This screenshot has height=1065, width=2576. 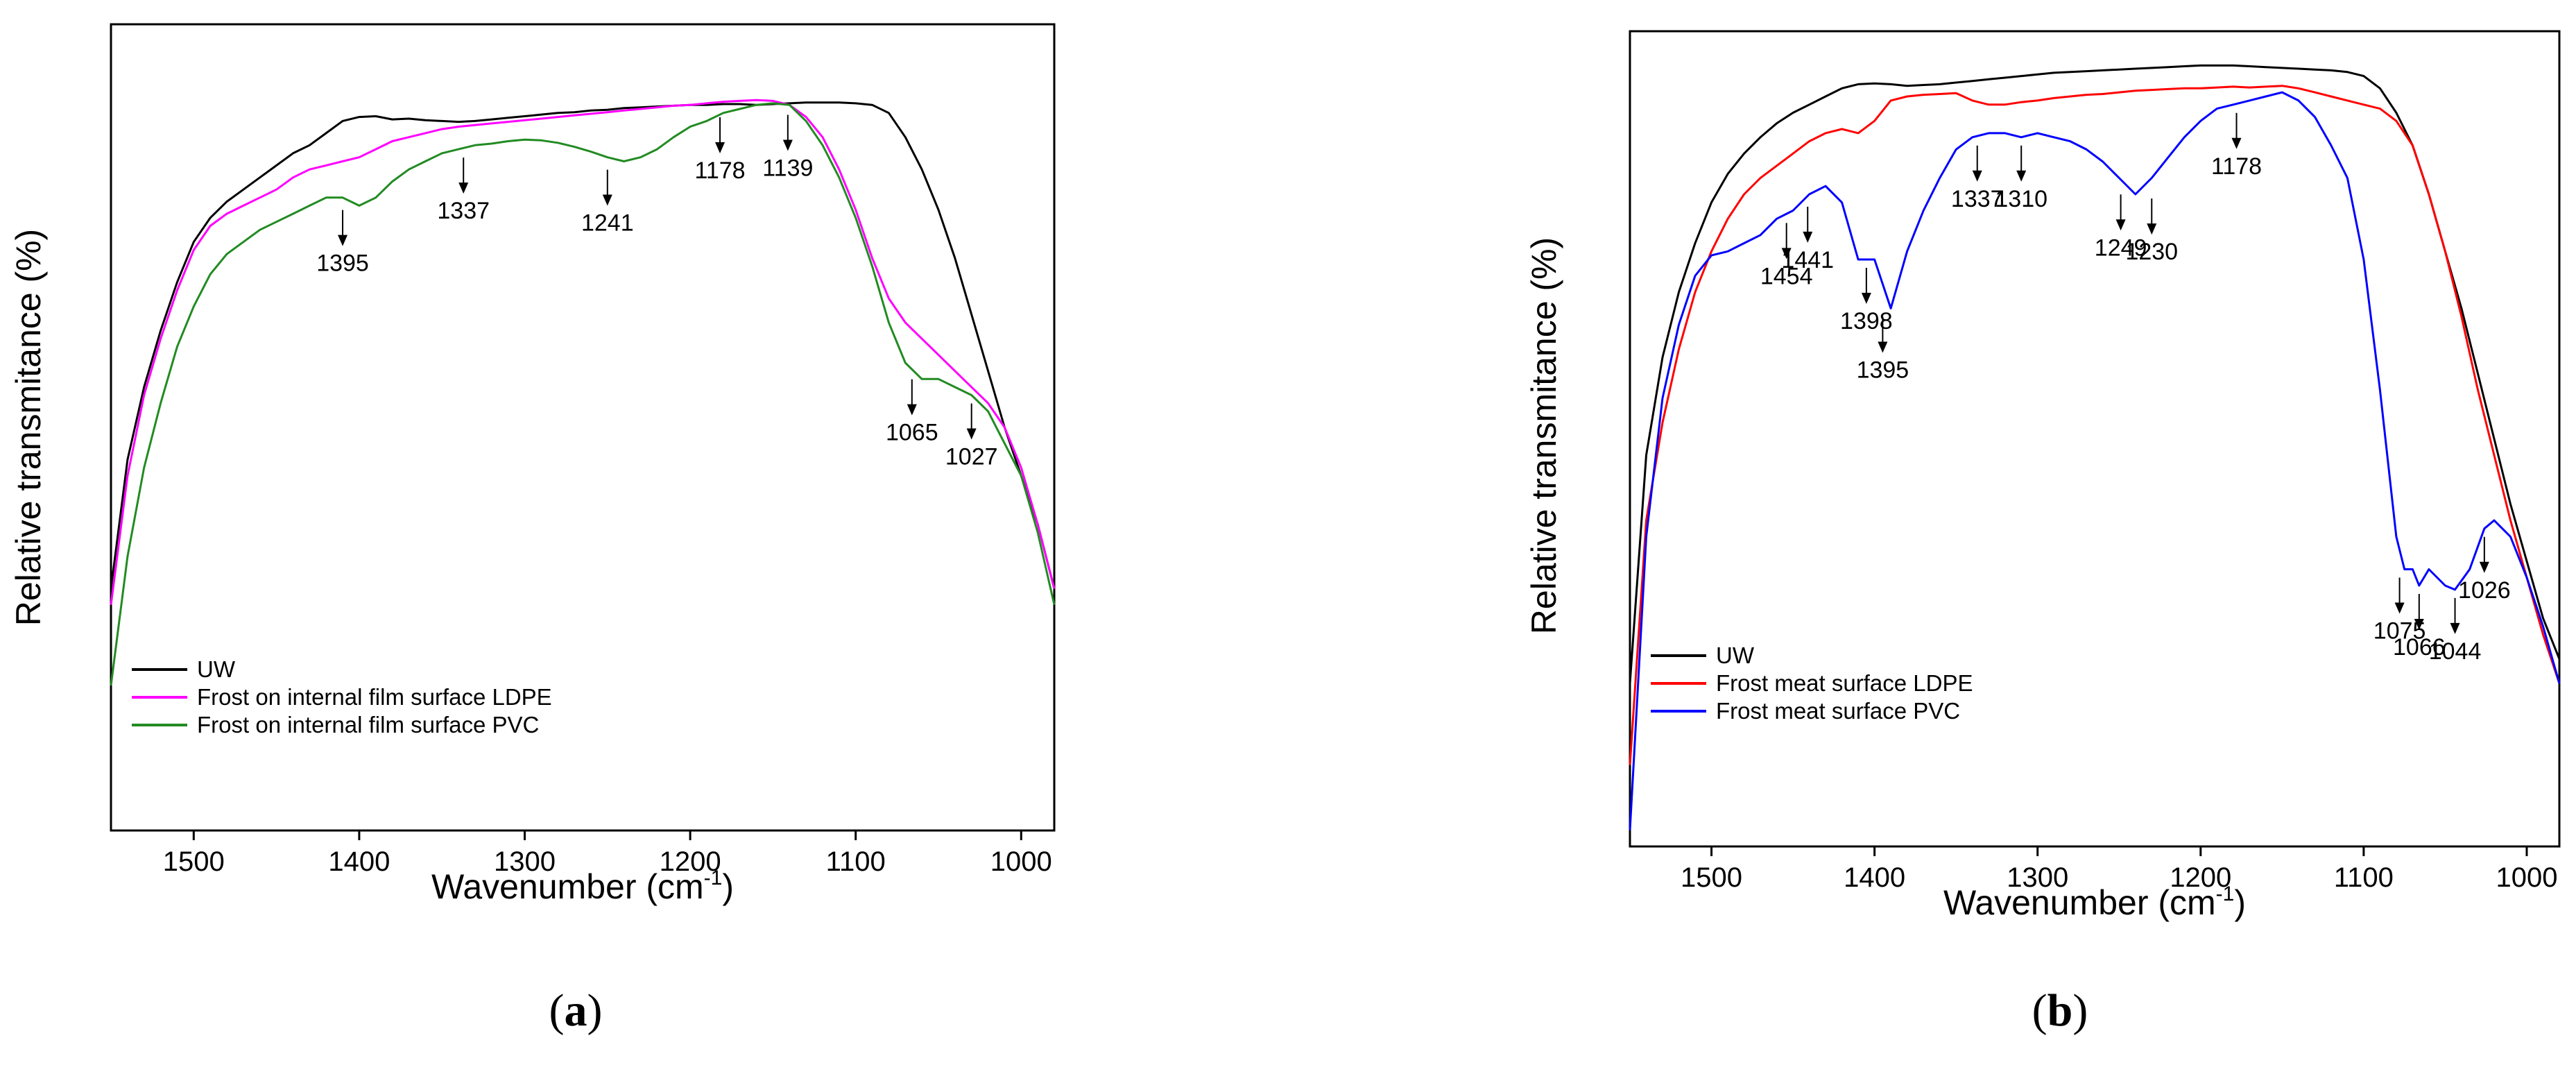 What do you see at coordinates (1544, 435) in the screenshot?
I see `panel-b-y-axis-title: Relative transmitance (%)` at bounding box center [1544, 435].